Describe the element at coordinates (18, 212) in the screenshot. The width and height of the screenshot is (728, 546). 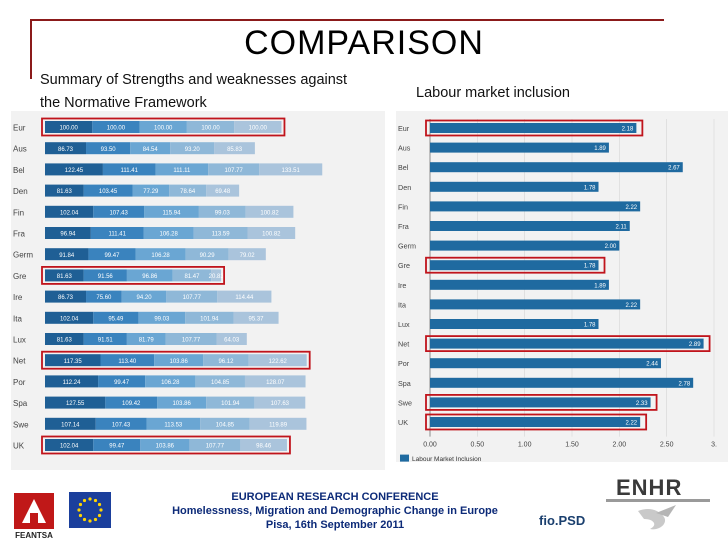
I see `left-category-label: Fin` at that location.